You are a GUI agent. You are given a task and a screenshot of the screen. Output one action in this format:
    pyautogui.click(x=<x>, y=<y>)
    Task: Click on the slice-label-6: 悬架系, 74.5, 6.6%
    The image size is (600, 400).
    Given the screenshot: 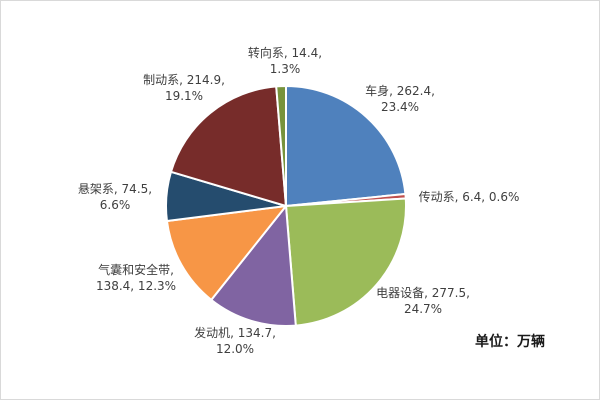 What is the action you would take?
    pyautogui.click(x=115, y=196)
    